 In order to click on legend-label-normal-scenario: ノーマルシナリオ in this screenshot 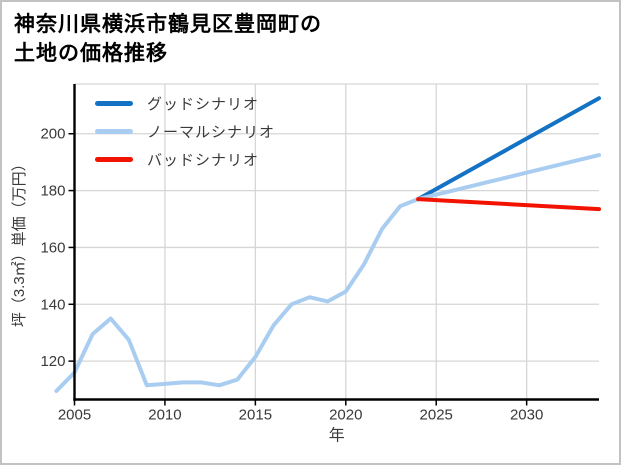, I will do `click(211, 132)`.